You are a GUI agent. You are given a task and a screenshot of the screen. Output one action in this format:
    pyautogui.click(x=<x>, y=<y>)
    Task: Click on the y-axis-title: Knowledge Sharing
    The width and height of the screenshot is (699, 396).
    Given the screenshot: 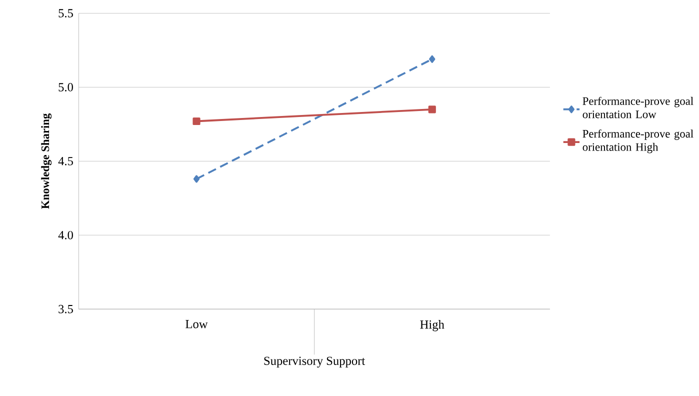 What is the action you would take?
    pyautogui.click(x=46, y=161)
    